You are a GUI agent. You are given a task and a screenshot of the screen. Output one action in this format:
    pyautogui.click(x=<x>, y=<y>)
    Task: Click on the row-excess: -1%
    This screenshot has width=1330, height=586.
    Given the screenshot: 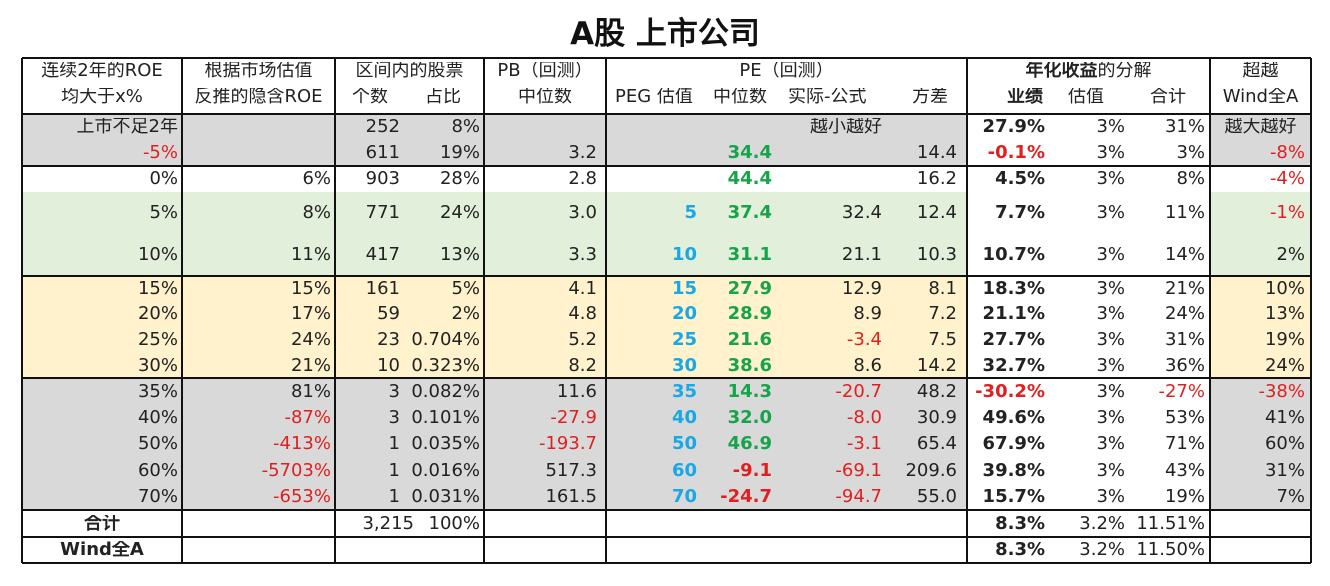 What is the action you would take?
    pyautogui.click(x=1287, y=212)
    